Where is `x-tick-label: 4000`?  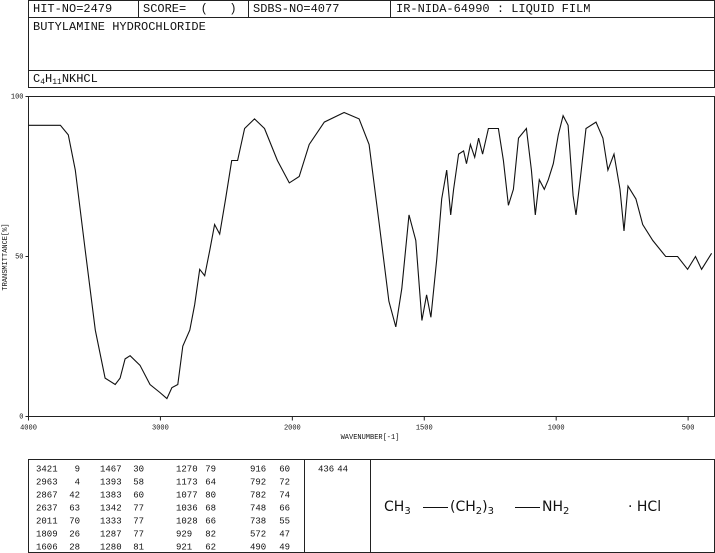
x-tick-label: 4000 is located at coordinates (28, 428).